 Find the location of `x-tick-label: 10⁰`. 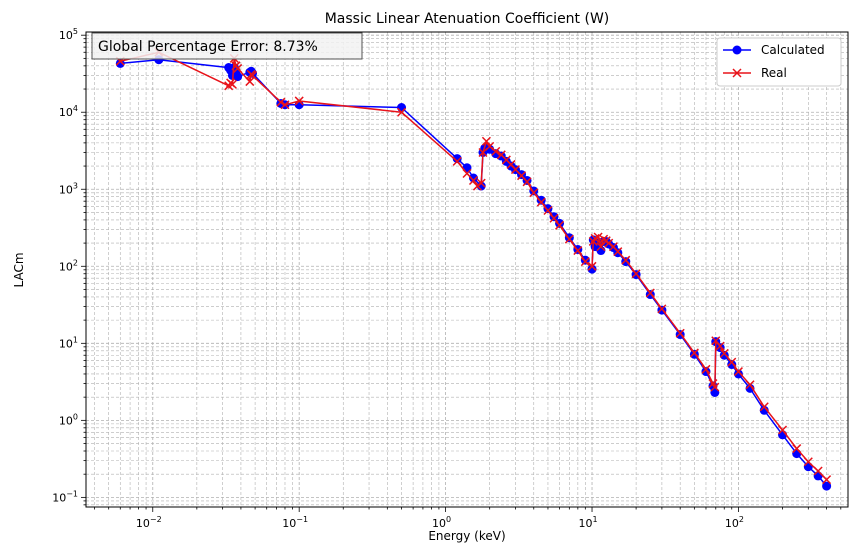

x-tick-label: 10⁰ is located at coordinates (441, 522).